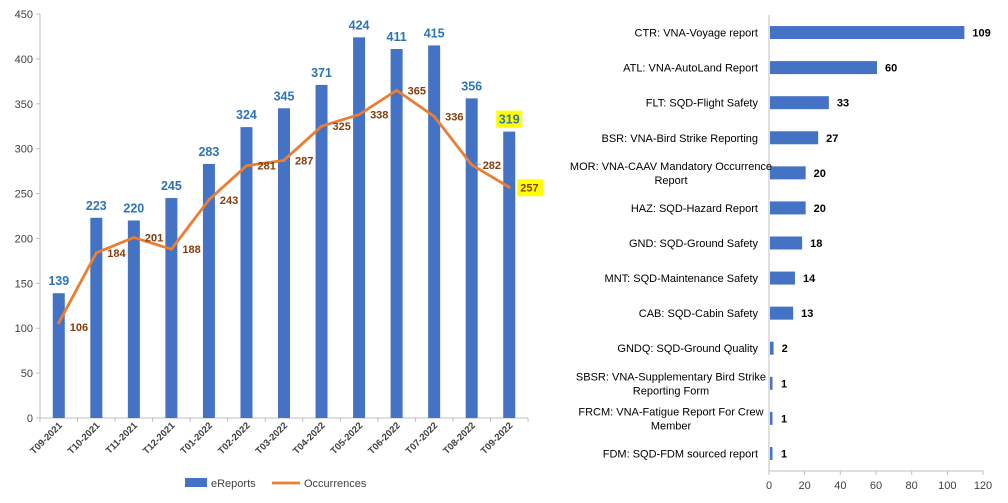  I want to click on line-label-occurrences: 325, so click(342, 127).